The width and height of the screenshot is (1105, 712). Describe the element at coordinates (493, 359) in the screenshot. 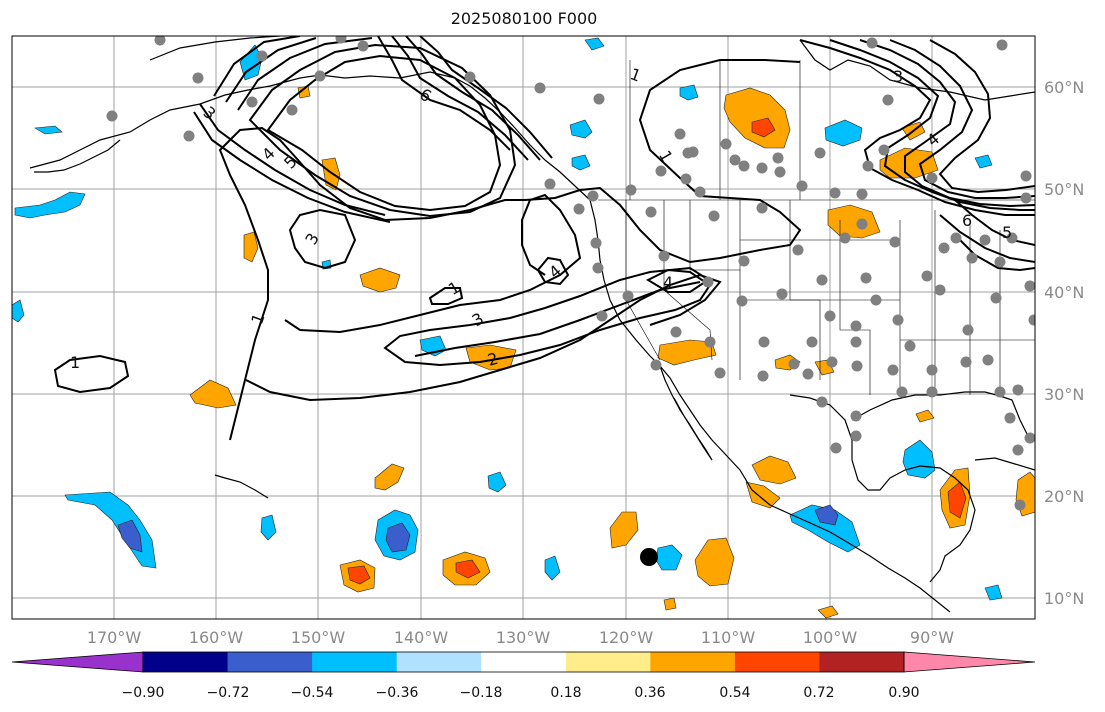

I see `contour-label: 2` at that location.